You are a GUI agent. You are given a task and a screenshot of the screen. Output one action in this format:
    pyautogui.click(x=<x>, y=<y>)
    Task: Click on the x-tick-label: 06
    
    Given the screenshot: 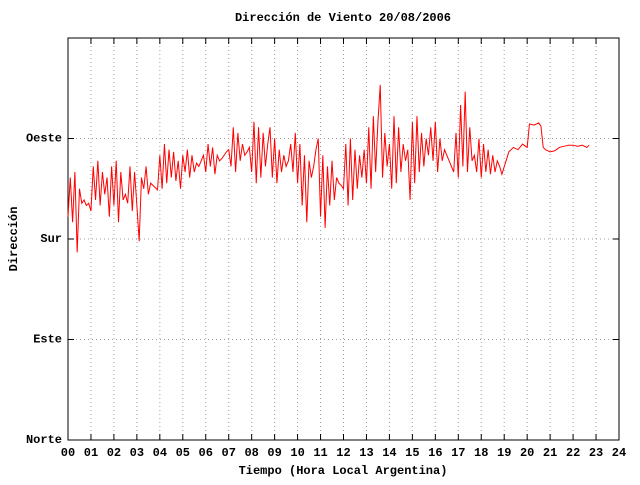 What is the action you would take?
    pyautogui.click(x=206, y=453)
    